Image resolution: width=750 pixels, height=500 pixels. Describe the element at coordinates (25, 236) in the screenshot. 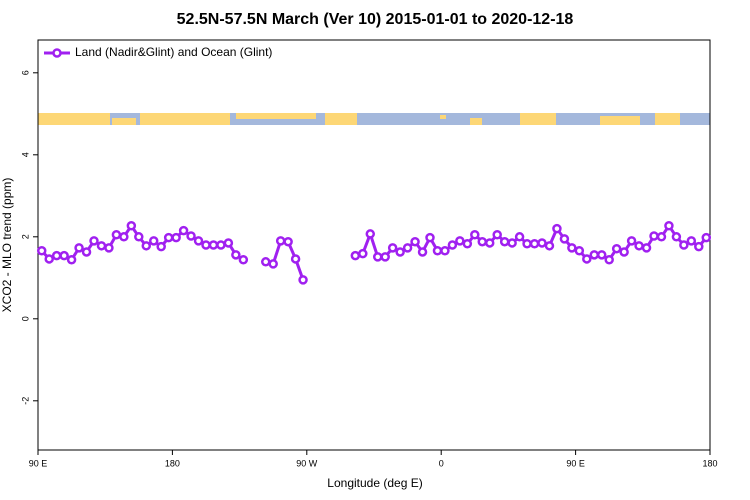

I see `y-tick-label: 2` at that location.